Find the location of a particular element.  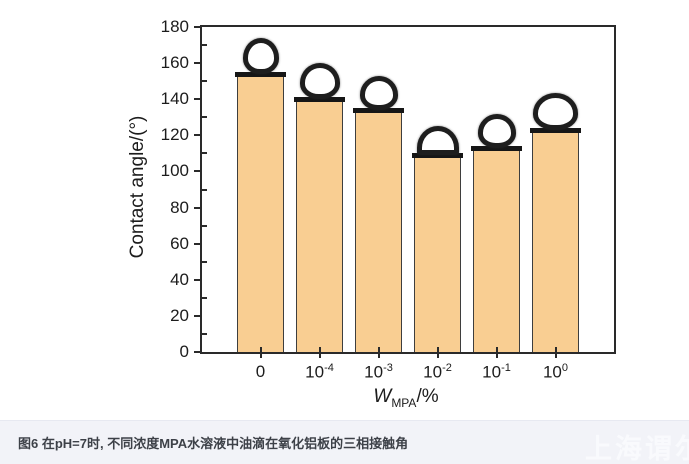

y-tick-label: 120 is located at coordinates (174, 135).